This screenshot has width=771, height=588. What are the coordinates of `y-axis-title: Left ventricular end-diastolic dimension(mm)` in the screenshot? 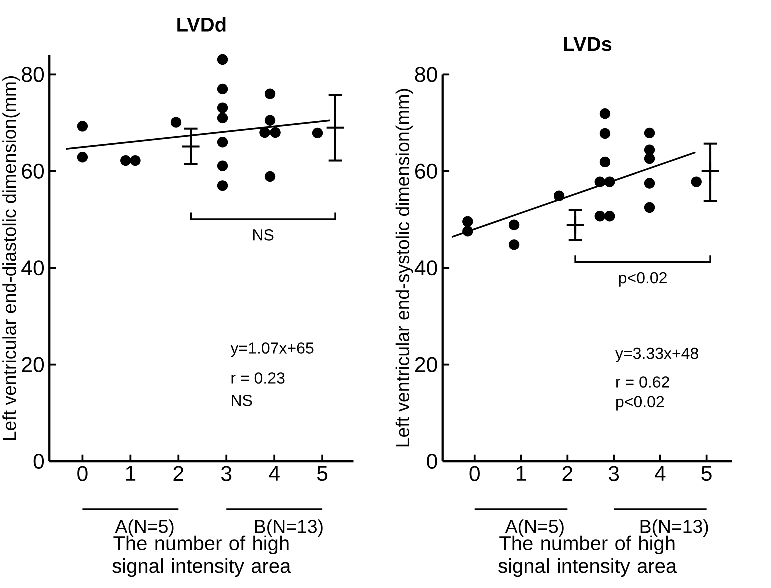 It's located at (11, 258).